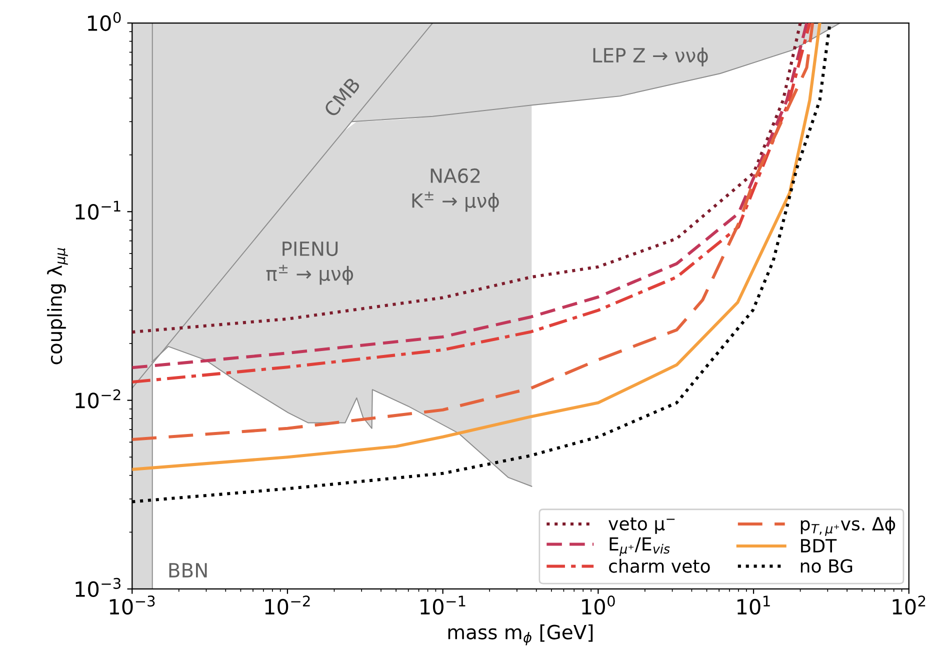 The width and height of the screenshot is (937, 667). I want to click on band-label: BBN, so click(188, 570).